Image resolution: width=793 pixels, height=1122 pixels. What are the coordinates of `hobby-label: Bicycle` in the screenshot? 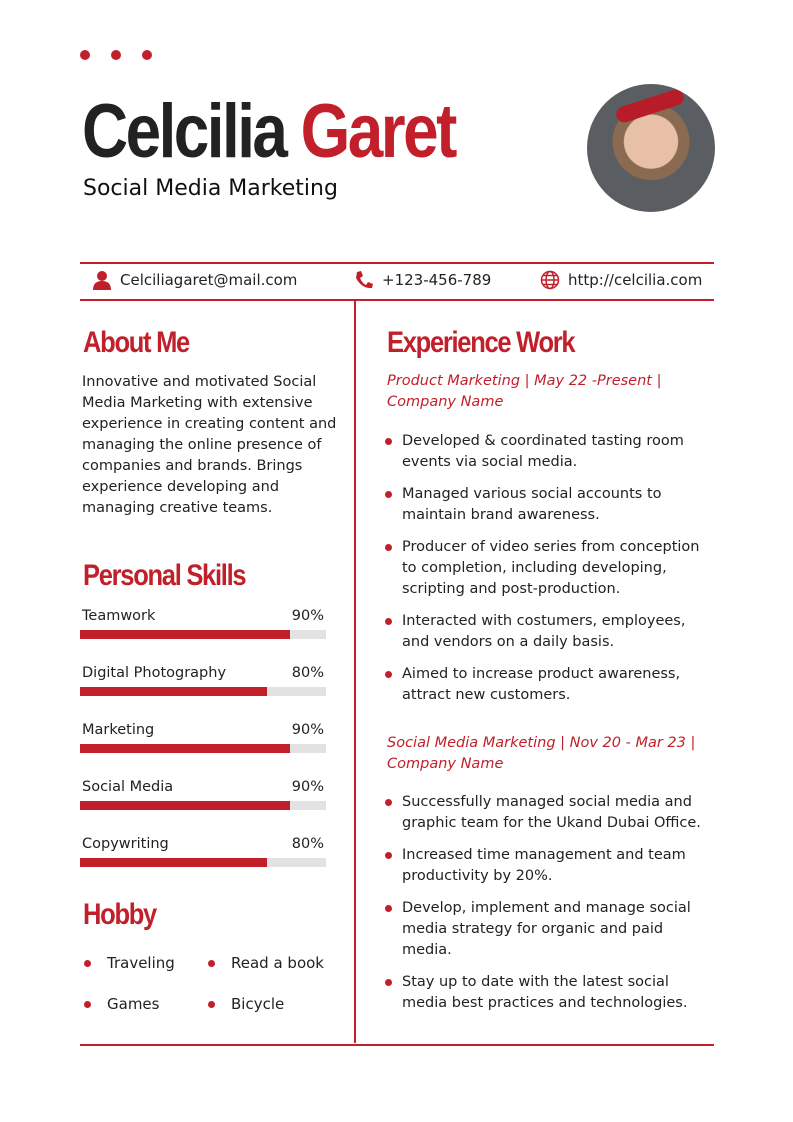 It's located at (258, 1004).